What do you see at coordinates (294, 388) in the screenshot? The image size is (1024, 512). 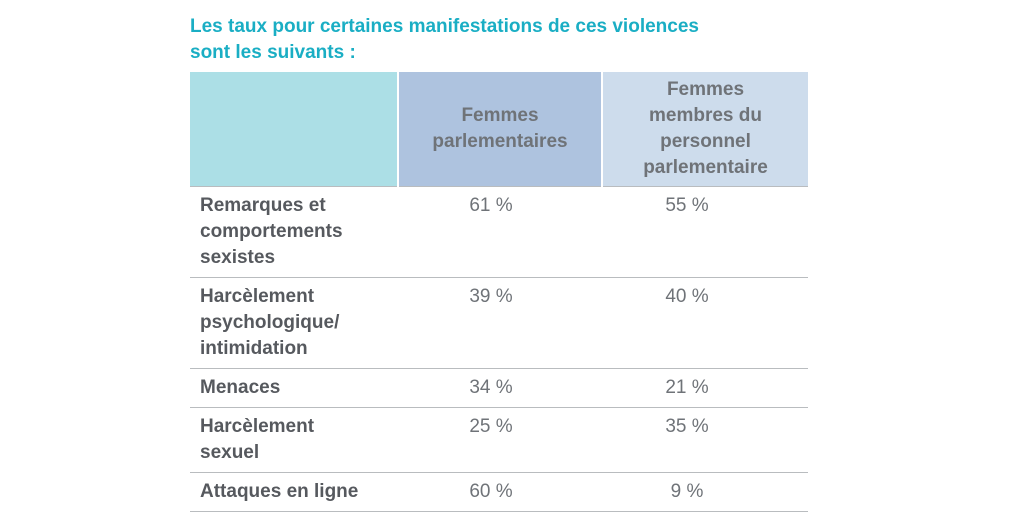 I see `row-label: Menaces` at bounding box center [294, 388].